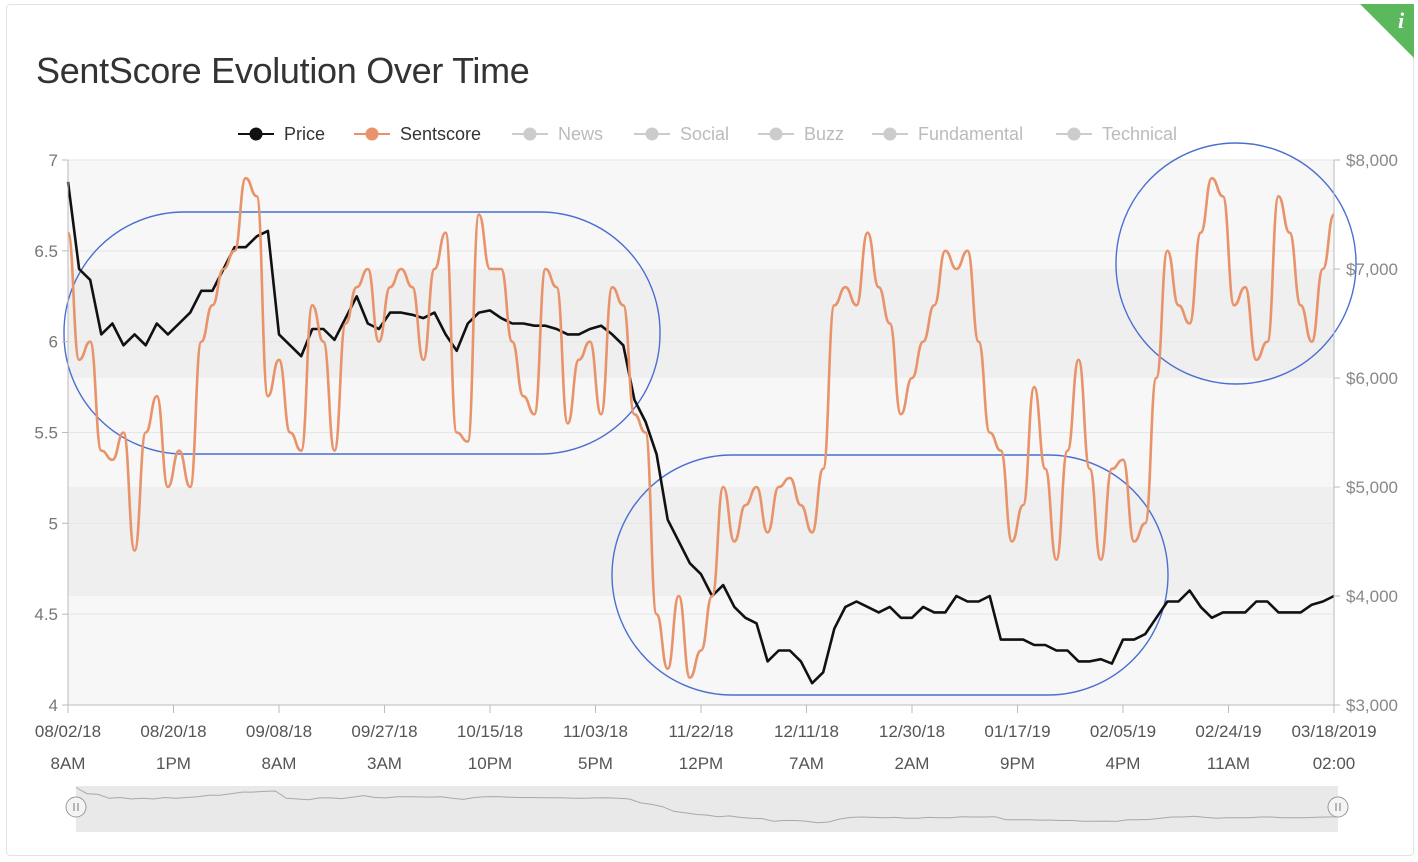 This screenshot has height=862, width=1418. Describe the element at coordinates (1401, 20) in the screenshot. I see `svg-text: i` at that location.